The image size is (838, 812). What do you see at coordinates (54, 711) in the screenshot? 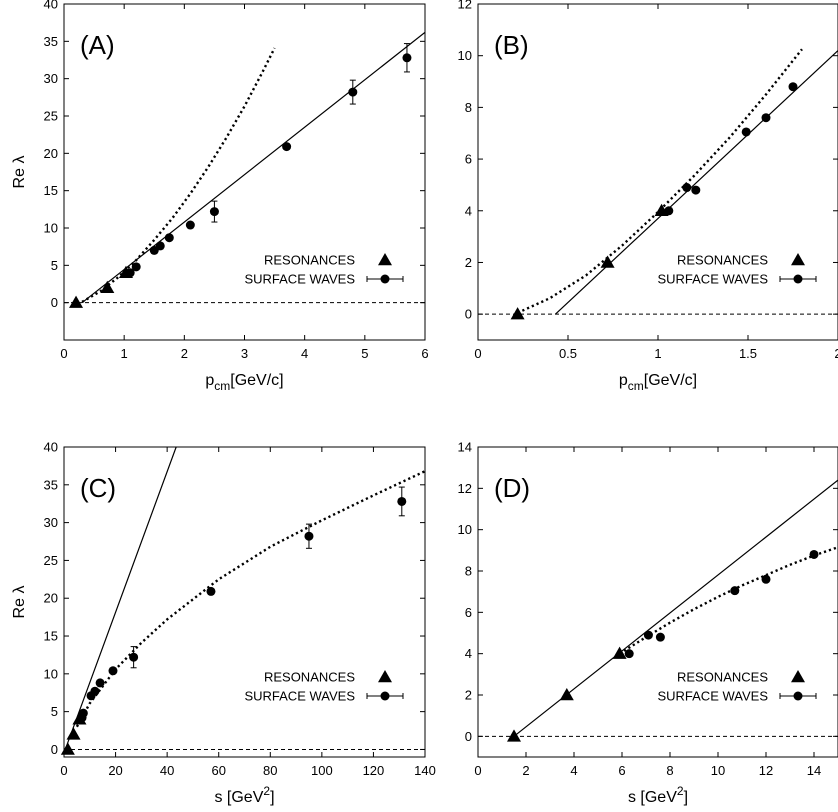
I see `panel-c-ytick-label: 5` at bounding box center [54, 711].